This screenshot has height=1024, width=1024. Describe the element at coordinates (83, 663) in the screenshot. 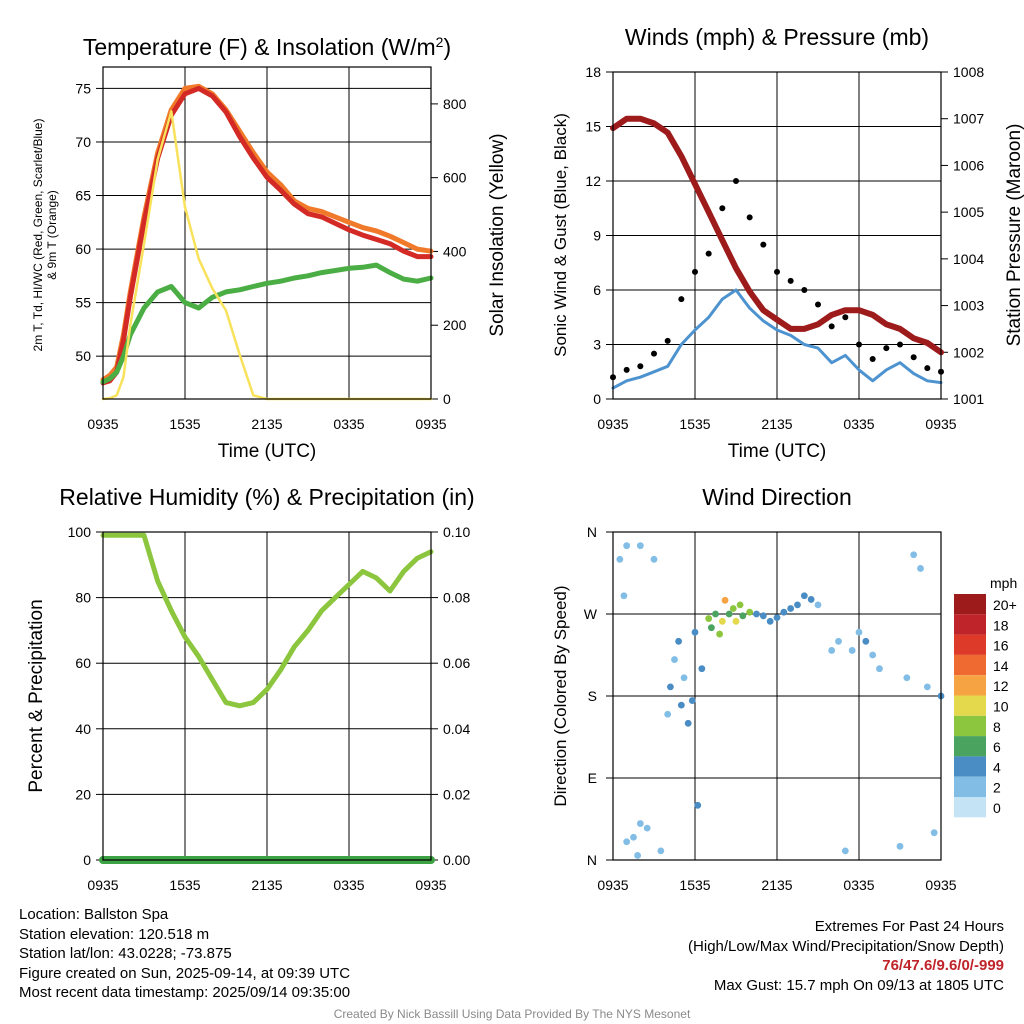

I see `humidity-chart-y-tick-label: 60` at that location.